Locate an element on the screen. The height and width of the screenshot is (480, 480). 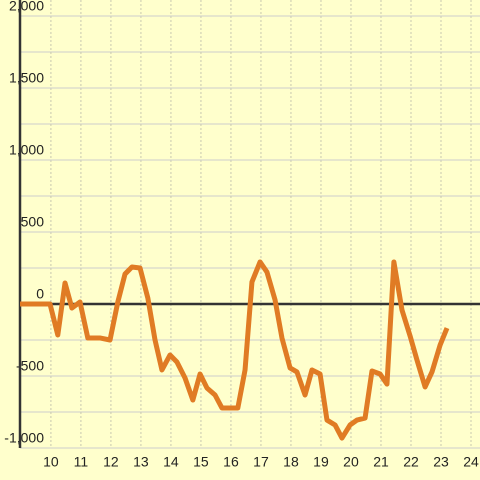
x-tick-label: 18 is located at coordinates (291, 462).